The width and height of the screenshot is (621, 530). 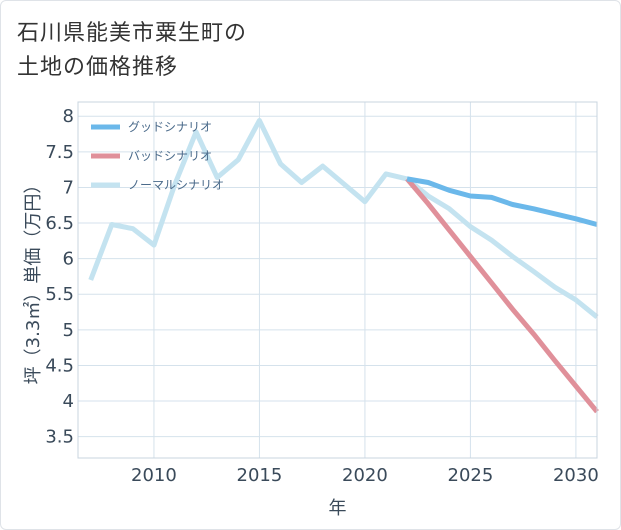 I want to click on x-axis-title: 年, so click(x=338, y=508).